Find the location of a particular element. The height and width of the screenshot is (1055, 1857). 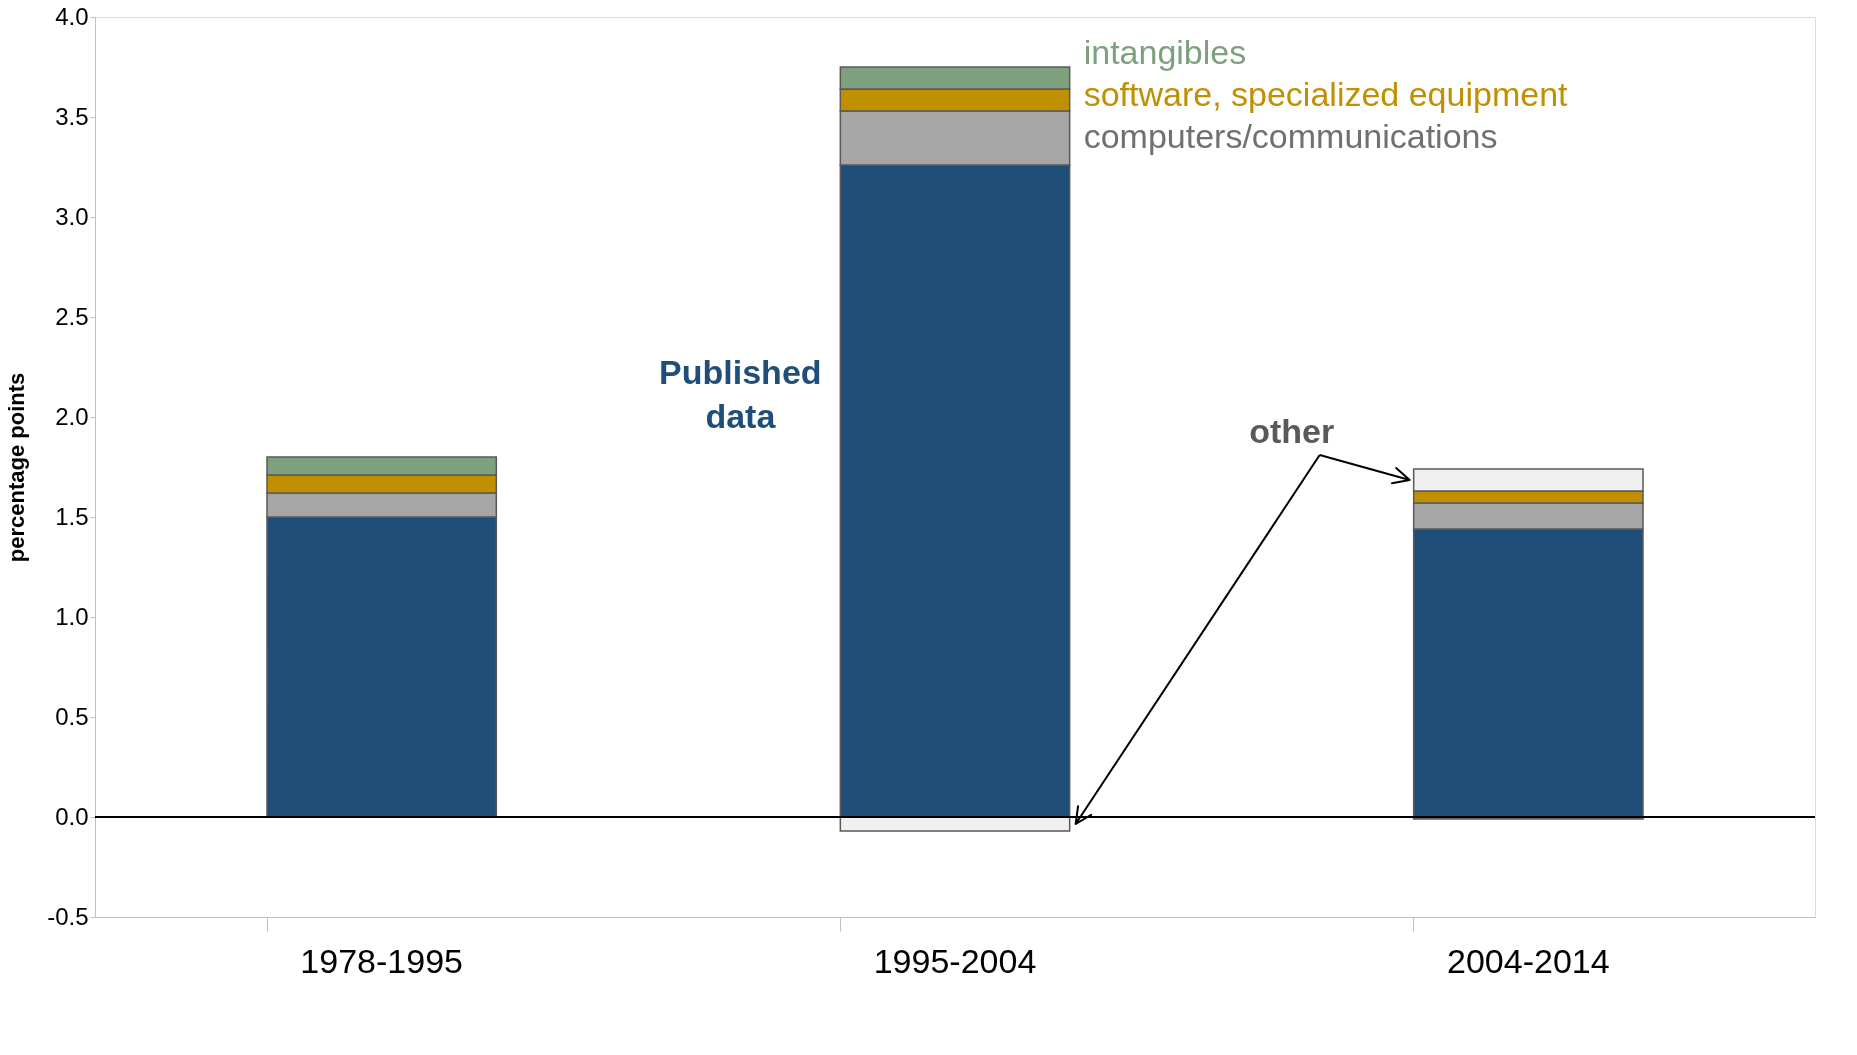

y-tick-label: 3.5 is located at coordinates (72, 116).